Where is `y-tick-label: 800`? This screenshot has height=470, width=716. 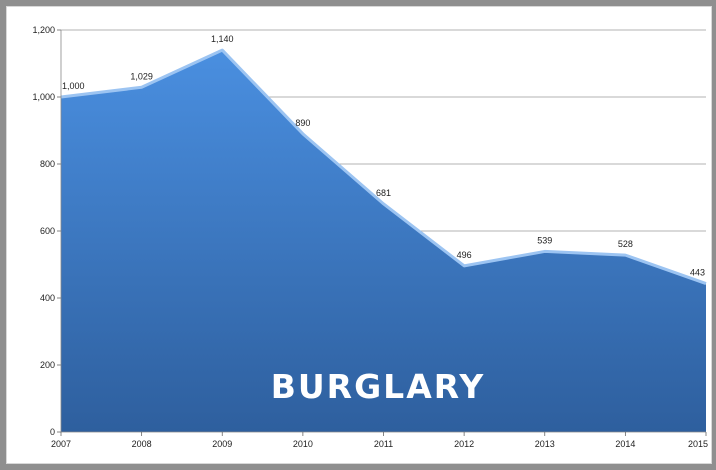
y-tick-label: 800 is located at coordinates (47, 164).